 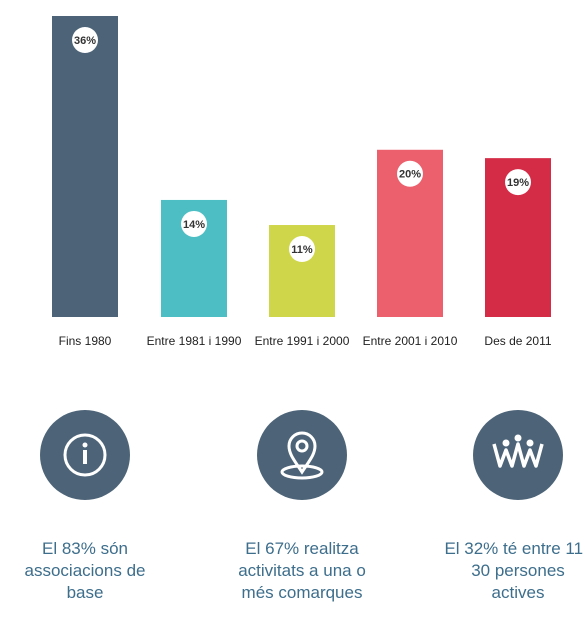 I want to click on value-label: 20%, so click(x=410, y=175).